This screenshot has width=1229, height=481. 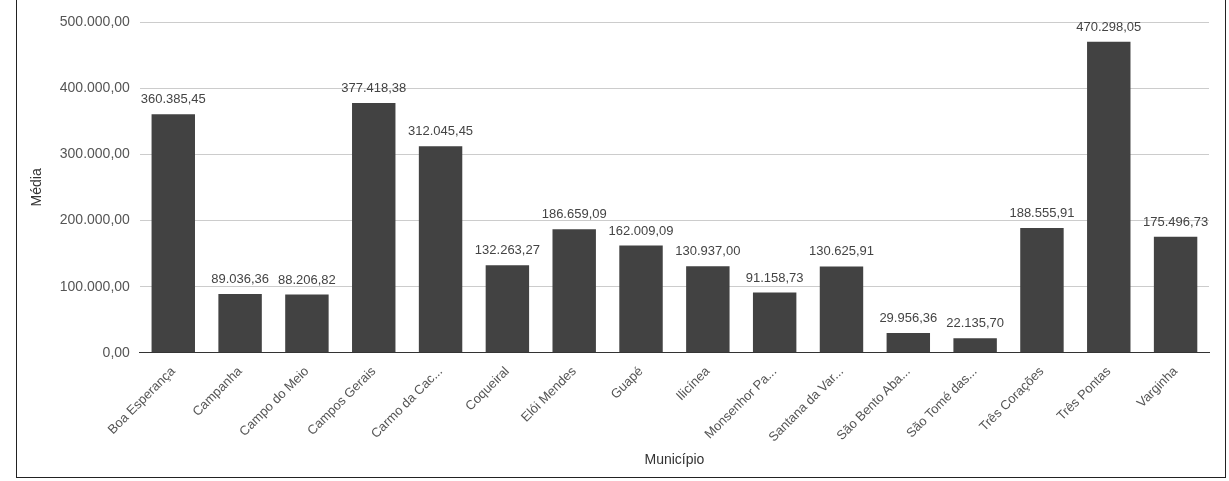 I want to click on data-label: 130.937,00, so click(x=708, y=251).